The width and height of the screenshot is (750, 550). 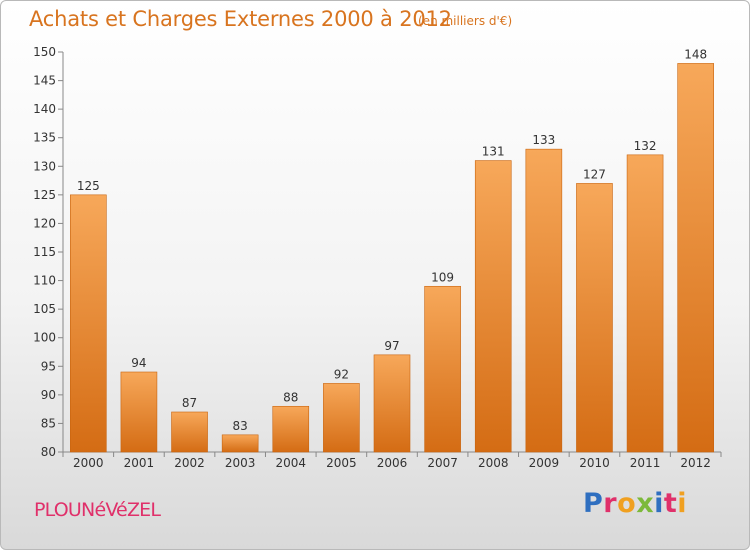 What do you see at coordinates (44, 252) in the screenshot?
I see `y-tick-label: 115` at bounding box center [44, 252].